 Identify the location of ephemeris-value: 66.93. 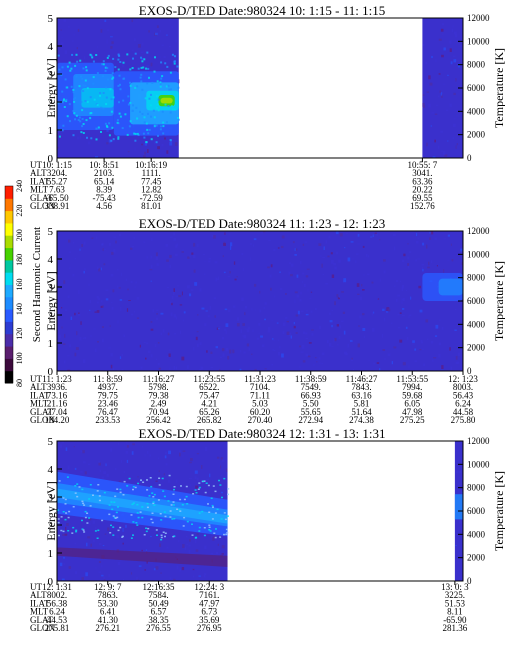
(311, 395).